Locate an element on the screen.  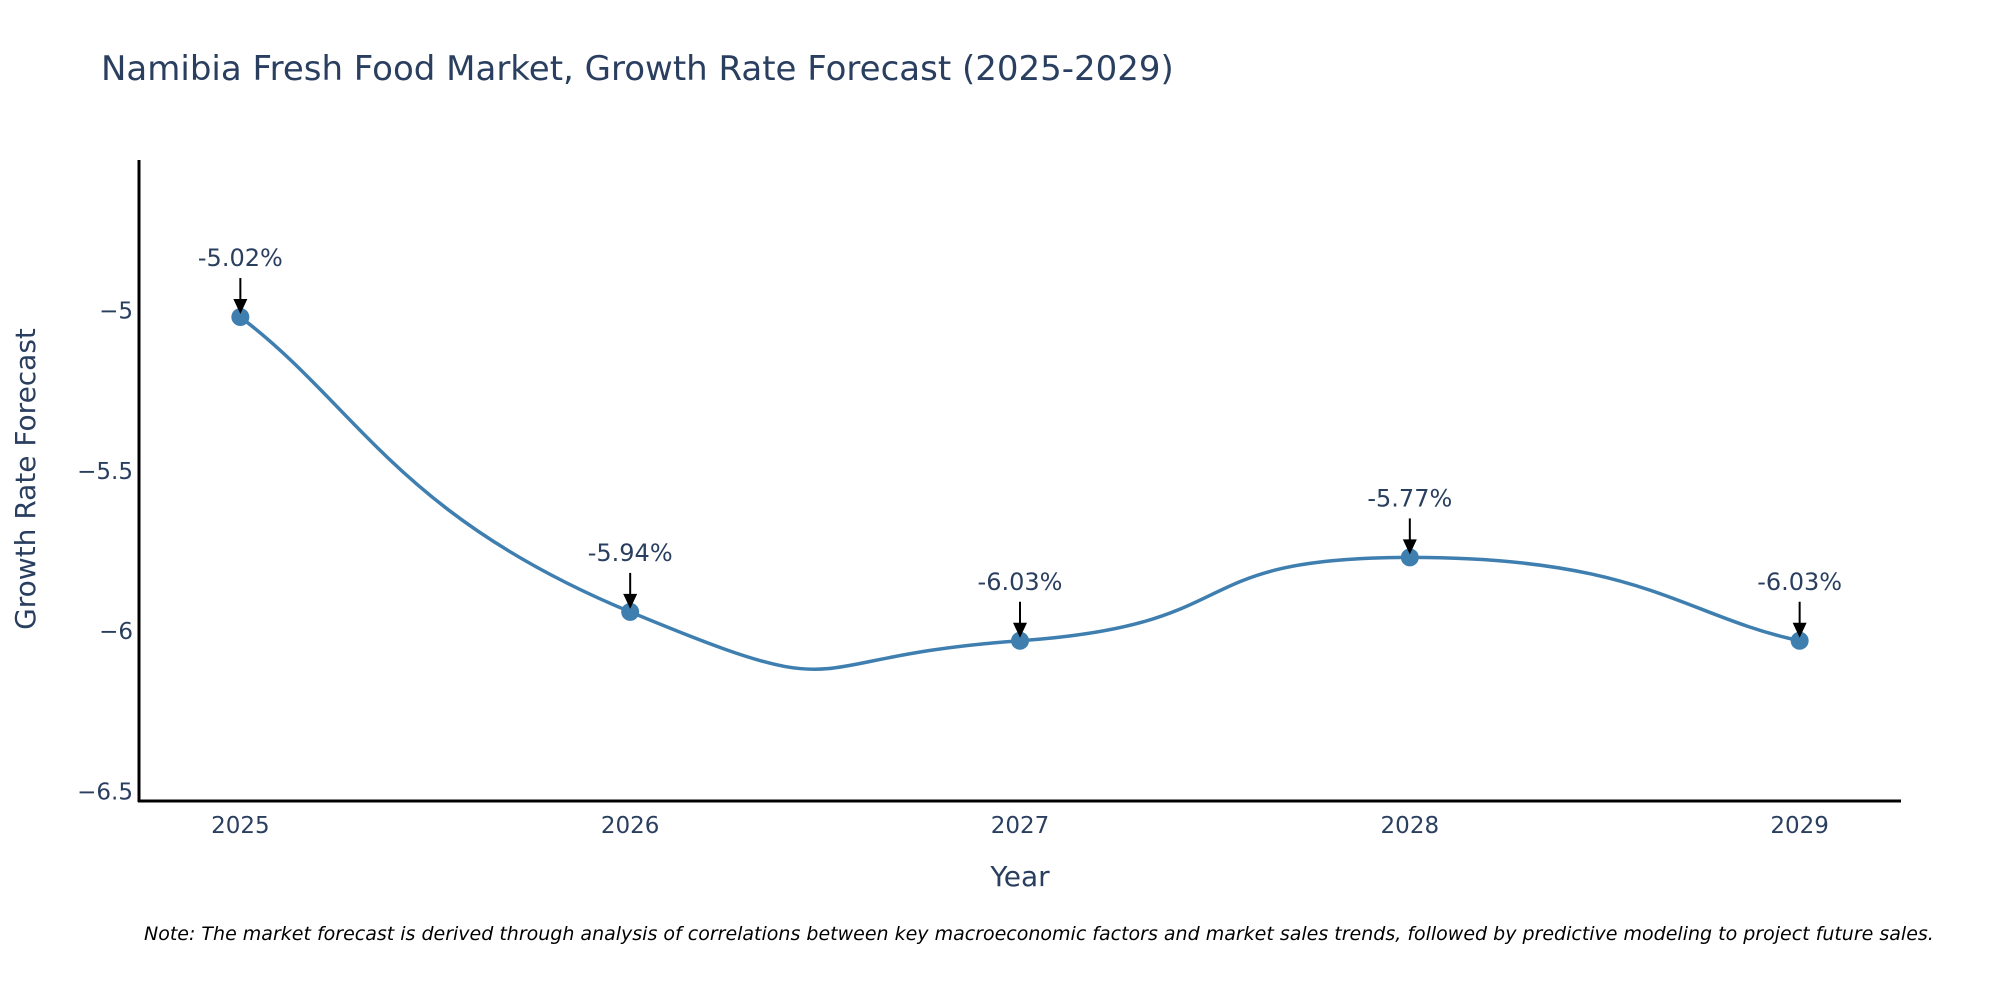
y-tick-label: −5 is located at coordinates (116, 312).